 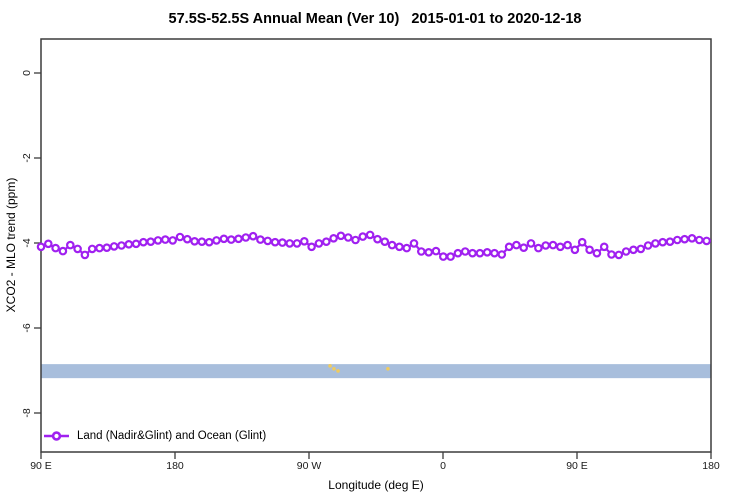 I want to click on x-tick-label: 90 W, so click(x=309, y=466).